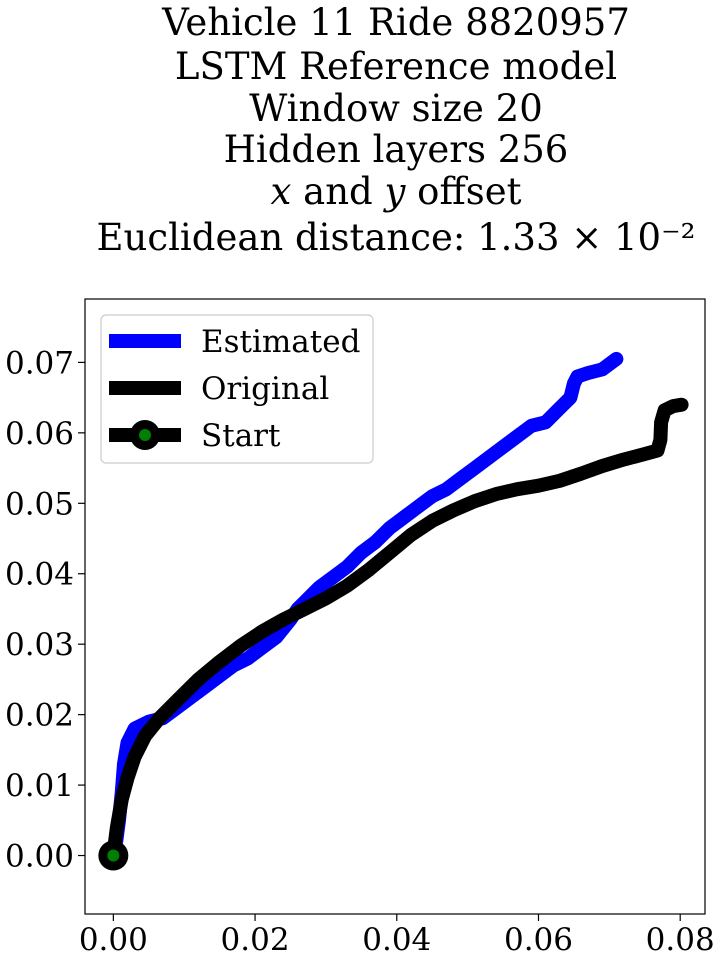 The height and width of the screenshot is (962, 719). What do you see at coordinates (280, 342) in the screenshot?
I see `legend-label-estimated: Estimated` at bounding box center [280, 342].